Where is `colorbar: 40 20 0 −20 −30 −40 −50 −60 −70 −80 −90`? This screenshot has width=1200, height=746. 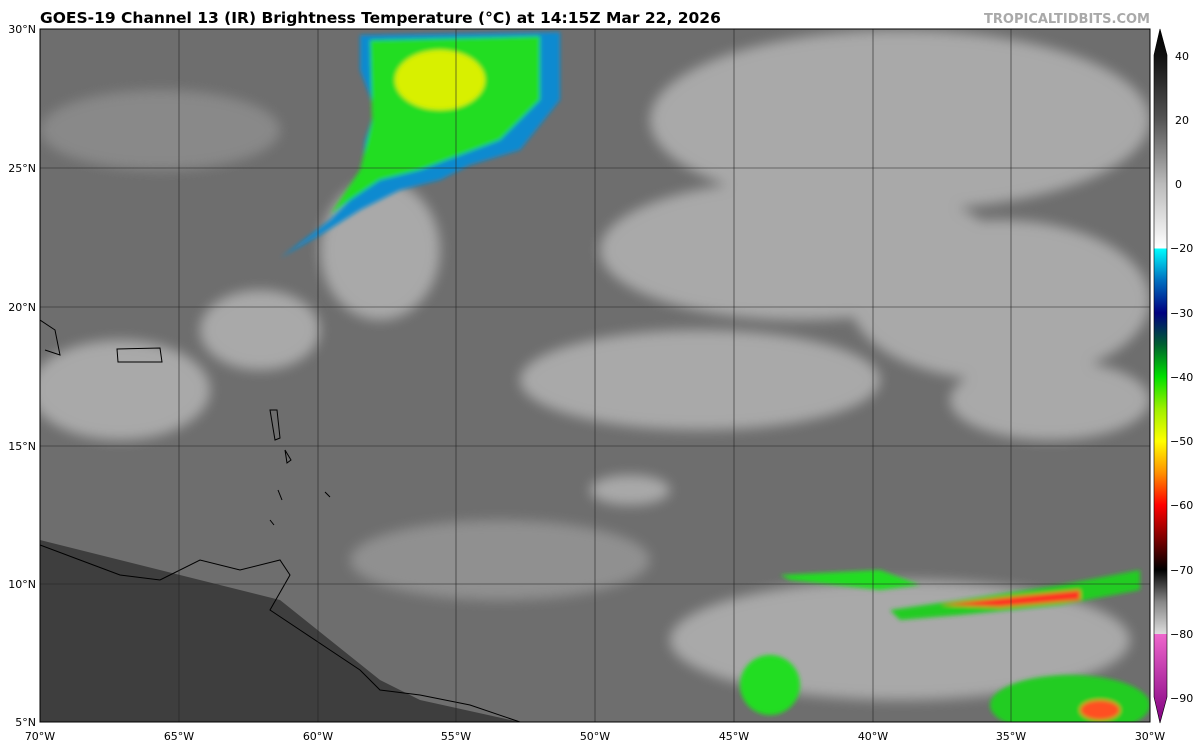 colorbar: 40 20 0 −20 −30 −40 −50 −60 −70 −80 −90 is located at coordinates (1173, 376).